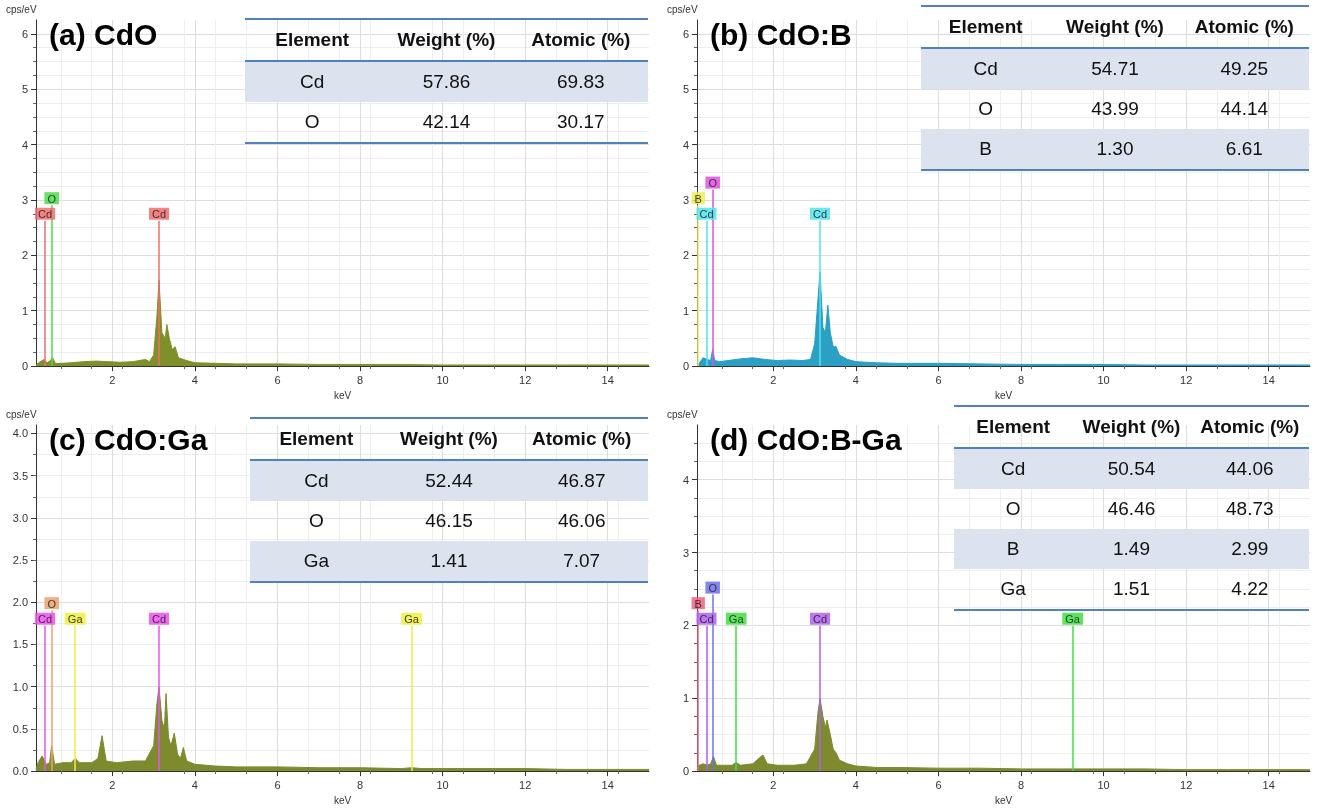 Image resolution: width=1323 pixels, height=810 pixels. I want to click on annotation: 30.17, so click(581, 122).